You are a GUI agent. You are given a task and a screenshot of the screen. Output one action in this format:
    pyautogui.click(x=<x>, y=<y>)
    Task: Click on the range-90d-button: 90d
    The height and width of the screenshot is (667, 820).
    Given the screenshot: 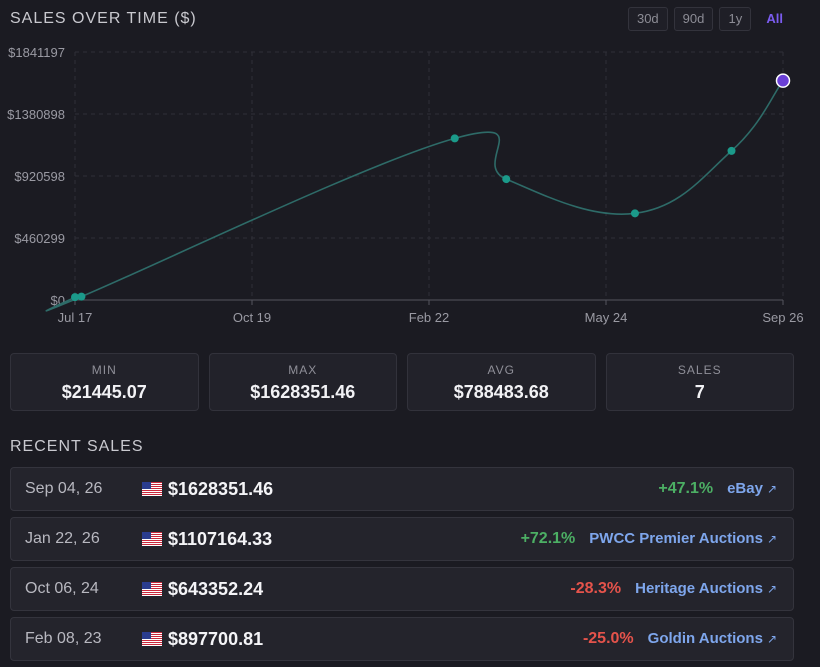 What is the action you would take?
    pyautogui.click(x=693, y=19)
    